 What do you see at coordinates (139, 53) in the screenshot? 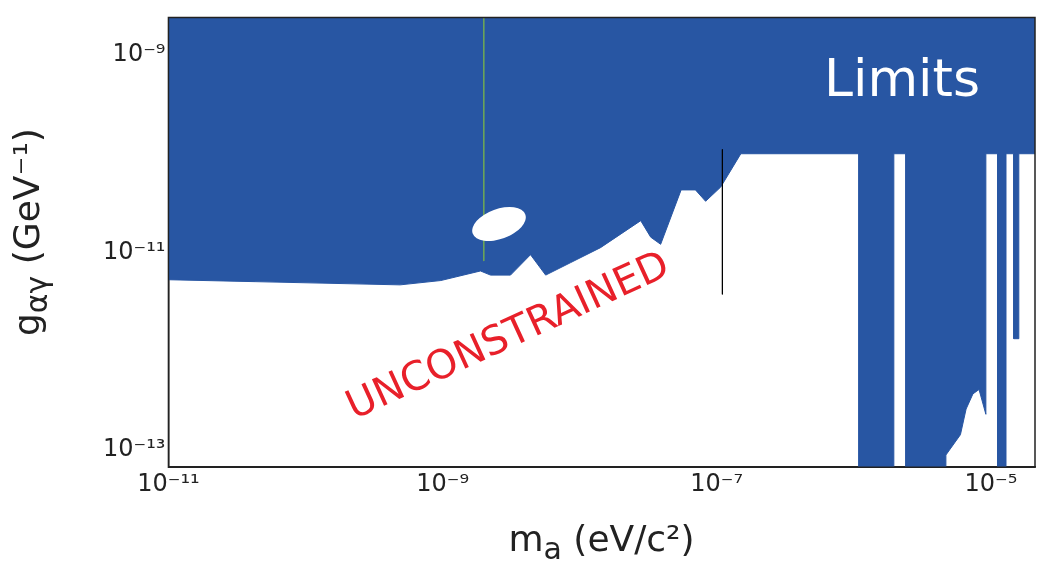
I see `y-tick-label: 10⁻⁹` at bounding box center [139, 53].